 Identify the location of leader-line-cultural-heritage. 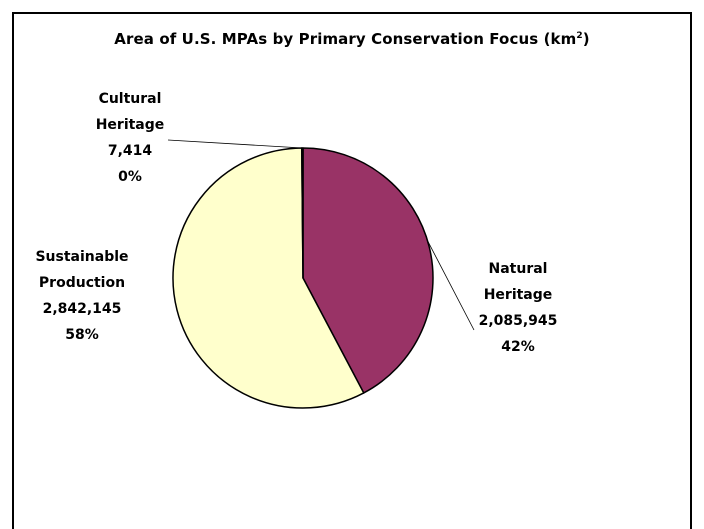
(235, 144).